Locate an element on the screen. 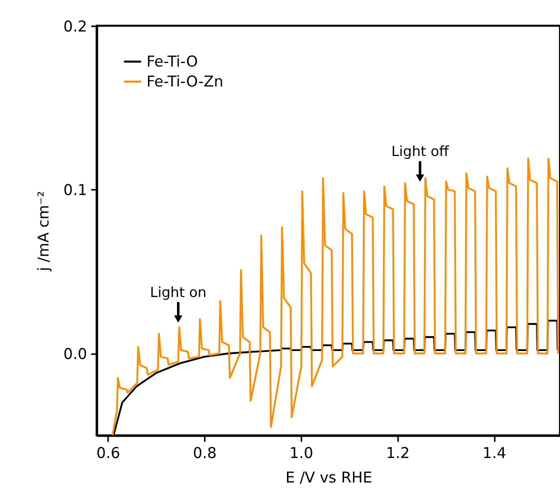 The height and width of the screenshot is (504, 560). annotation: Light on is located at coordinates (178, 293).